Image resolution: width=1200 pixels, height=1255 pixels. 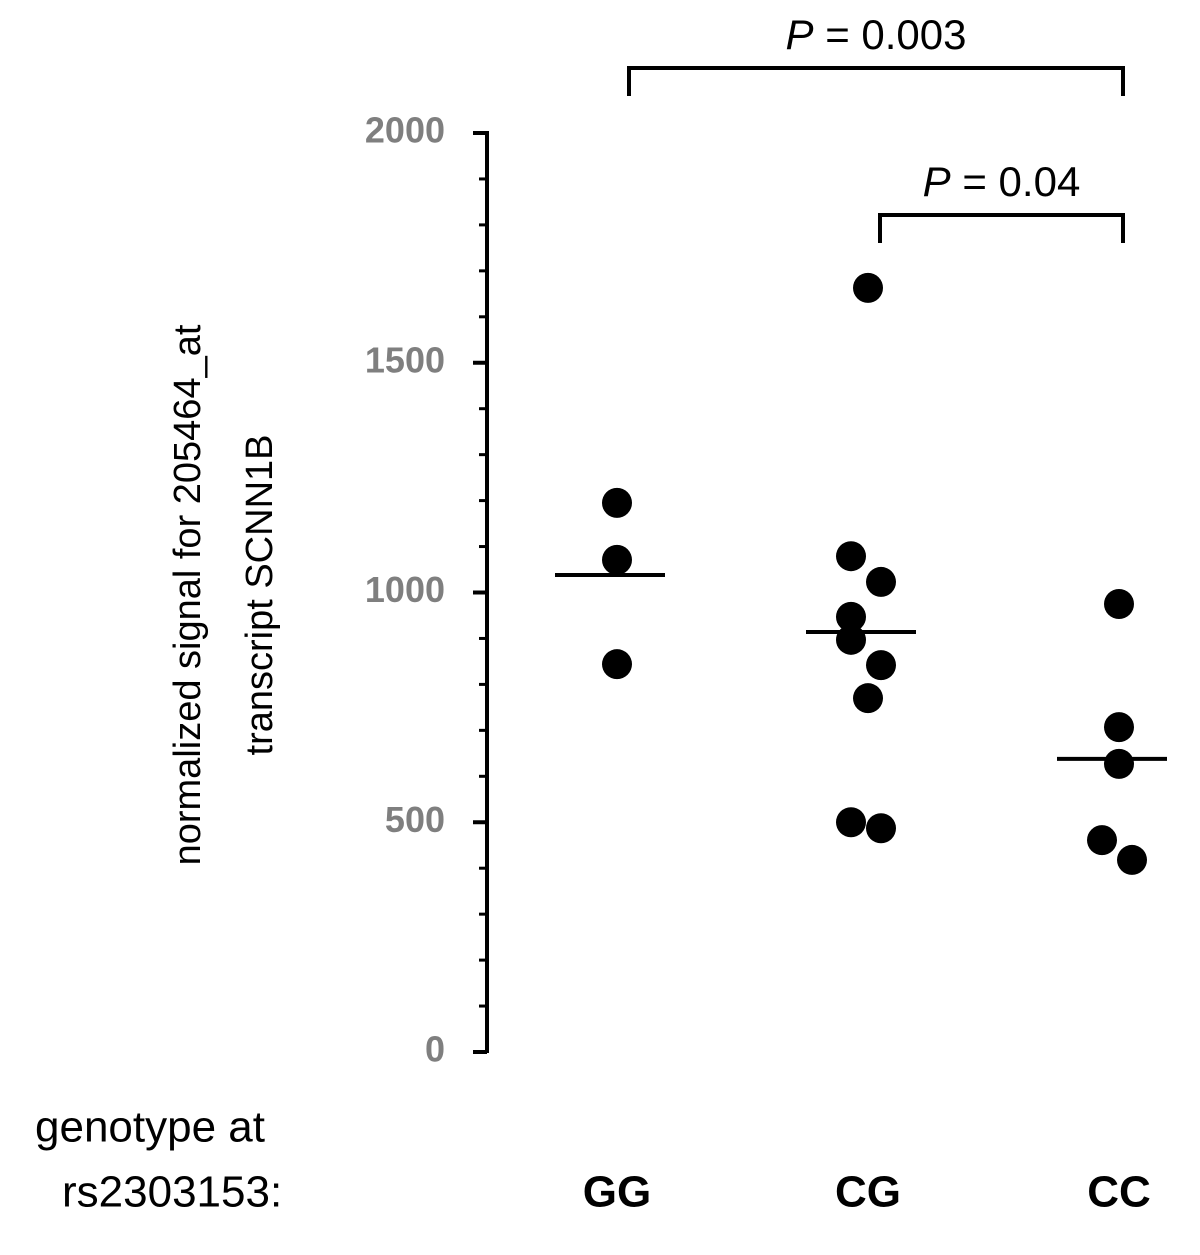 What do you see at coordinates (405, 589) in the screenshot?
I see `y-tick-label: 1000` at bounding box center [405, 589].